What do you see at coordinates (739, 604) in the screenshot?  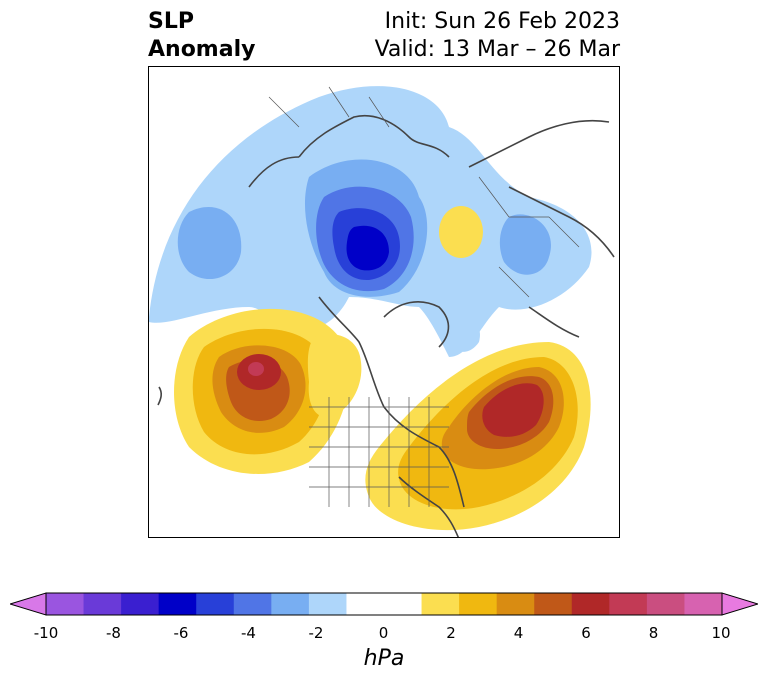 I see `colorbar-extend-max` at bounding box center [739, 604].